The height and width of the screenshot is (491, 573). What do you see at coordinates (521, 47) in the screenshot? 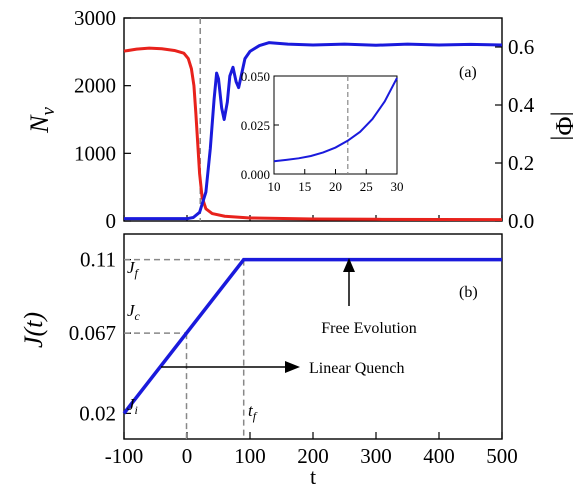
I see `a-right-tick-label: 0.6` at bounding box center [521, 47].